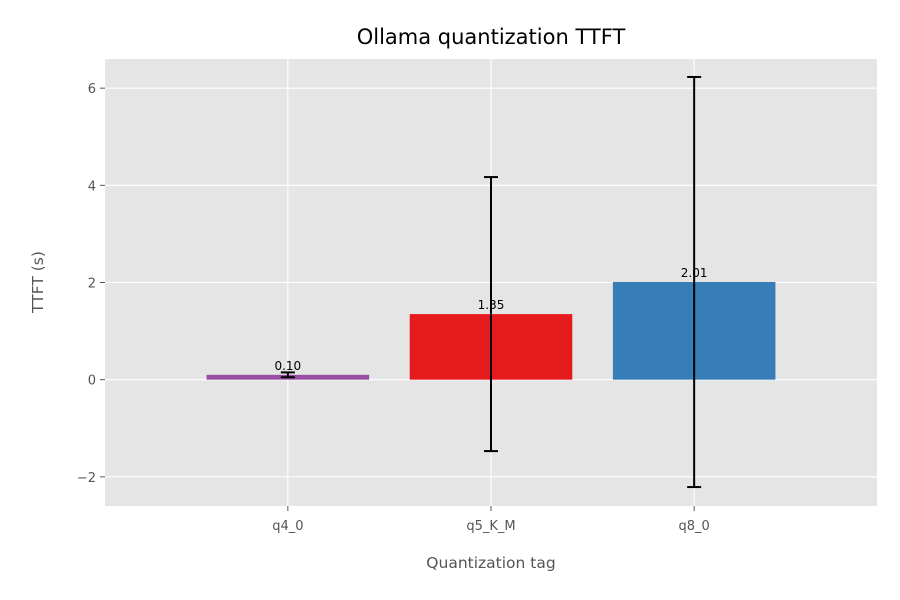 Image resolution: width=900 pixels, height=600 pixels. Describe the element at coordinates (694, 273) in the screenshot. I see `data-label-q8_0: 2.01` at that location.